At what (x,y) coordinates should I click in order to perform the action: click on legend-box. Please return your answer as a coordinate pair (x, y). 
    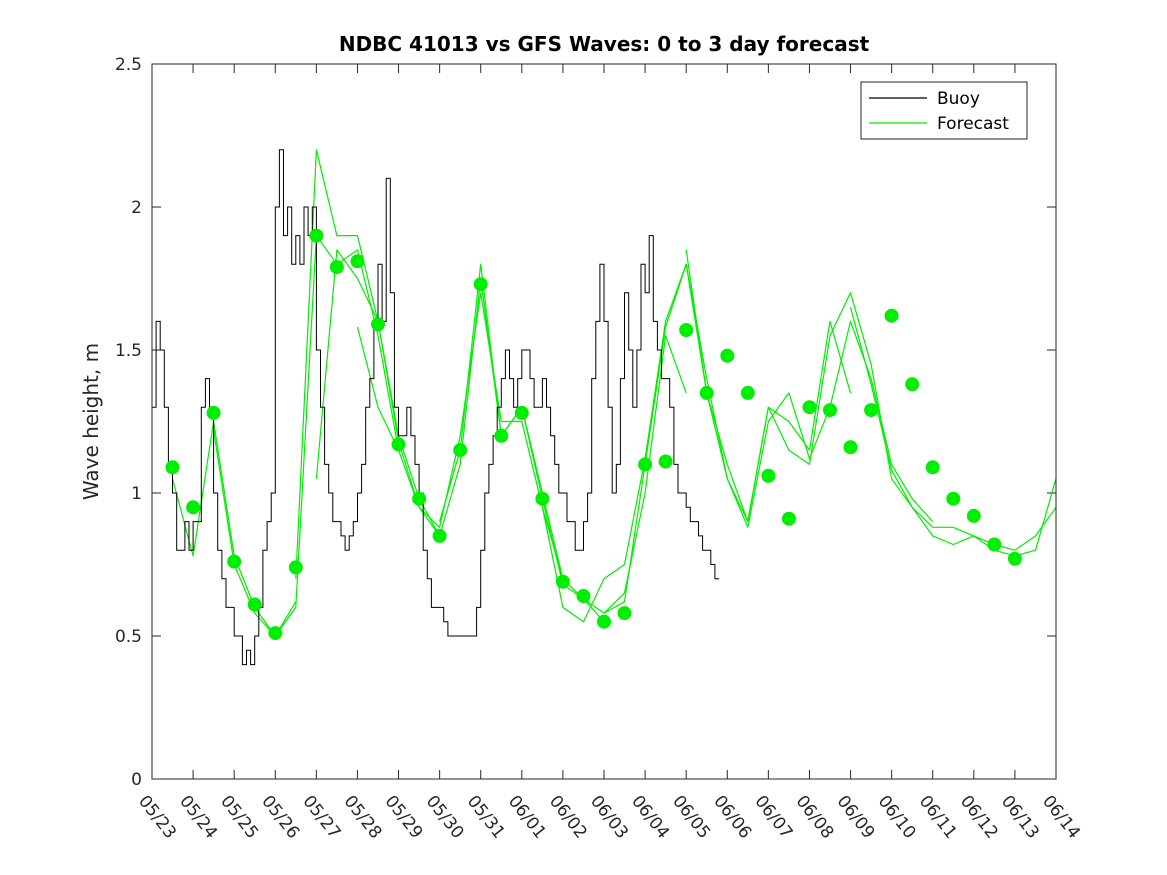
    Looking at the image, I should click on (944, 110).